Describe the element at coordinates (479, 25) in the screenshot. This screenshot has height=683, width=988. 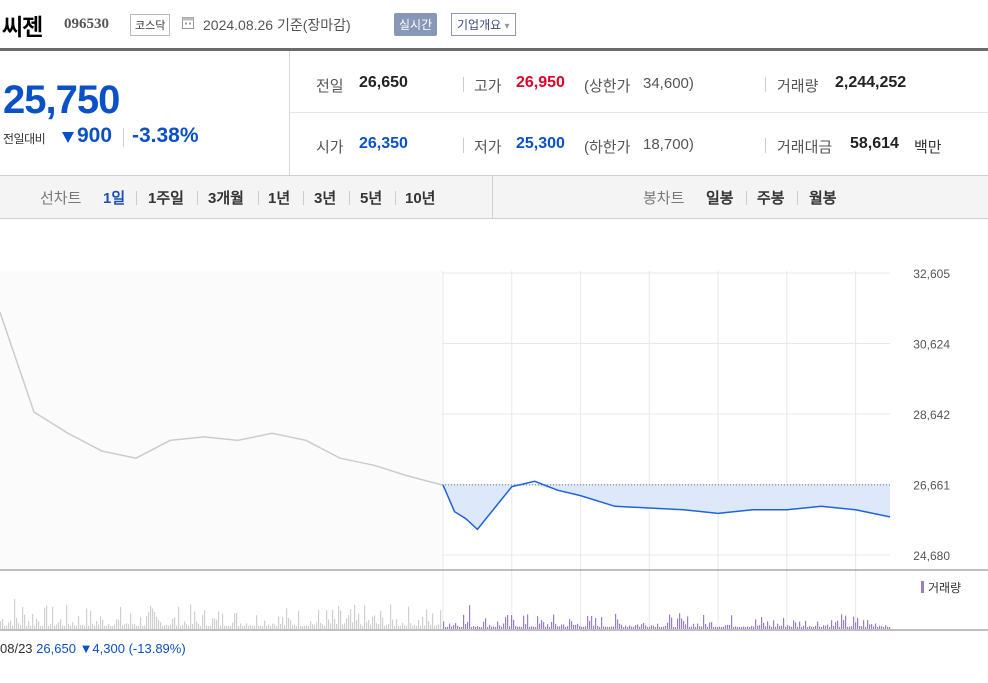
I see `company-overview-label: 기업개요` at that location.